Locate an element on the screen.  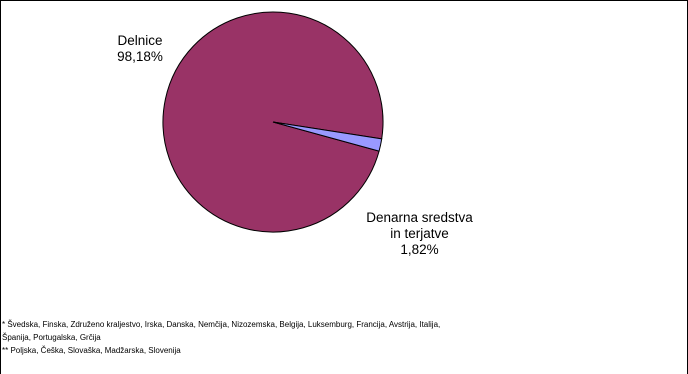
slice-label-denarna-sredstva: Denarna sredstva in terjatve 1,82% is located at coordinates (419, 234).